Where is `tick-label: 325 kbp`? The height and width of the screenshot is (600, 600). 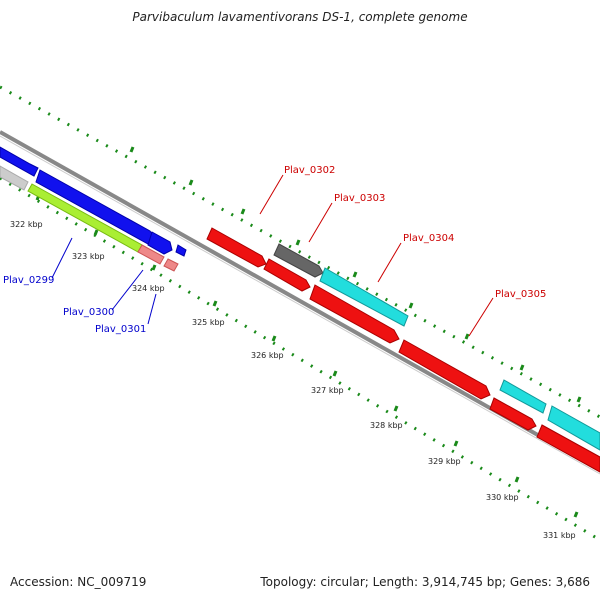
tick-label: 325 kbp is located at coordinates (208, 322).